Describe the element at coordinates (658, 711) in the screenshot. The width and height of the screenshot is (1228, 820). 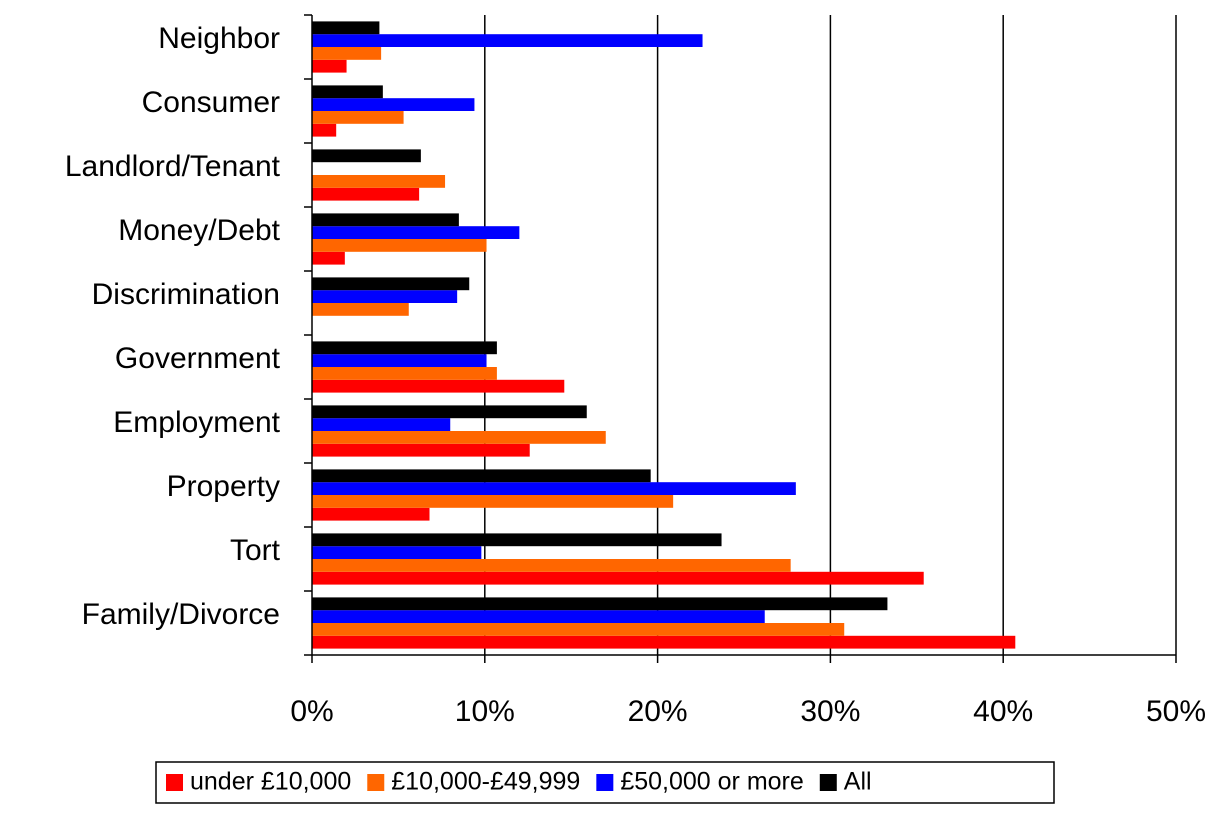
I see `x-tick-label: 20%` at that location.